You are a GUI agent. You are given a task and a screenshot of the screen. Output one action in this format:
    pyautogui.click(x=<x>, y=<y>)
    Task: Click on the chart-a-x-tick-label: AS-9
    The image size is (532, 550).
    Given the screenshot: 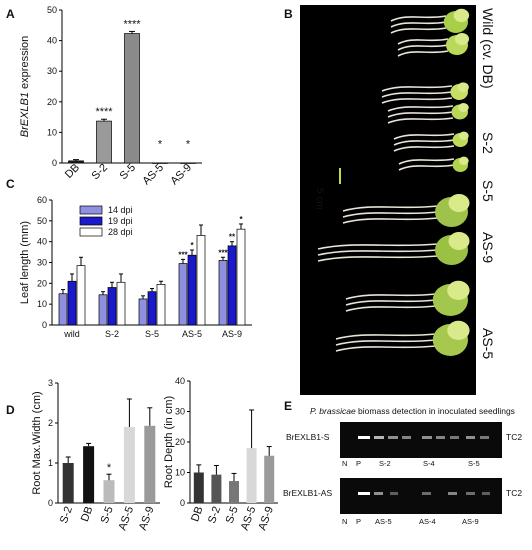 What is the action you would take?
    pyautogui.click(x=181, y=175)
    